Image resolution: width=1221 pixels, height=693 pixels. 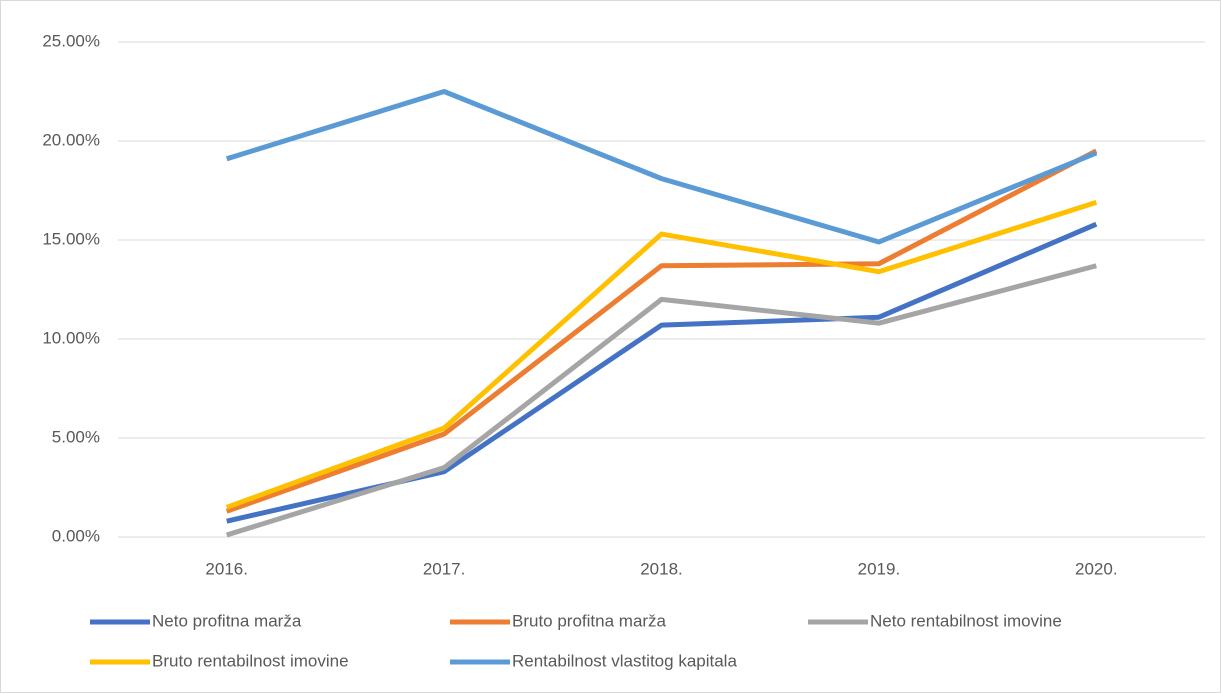 I want to click on y-tick-label: 20.00%, so click(x=71, y=139).